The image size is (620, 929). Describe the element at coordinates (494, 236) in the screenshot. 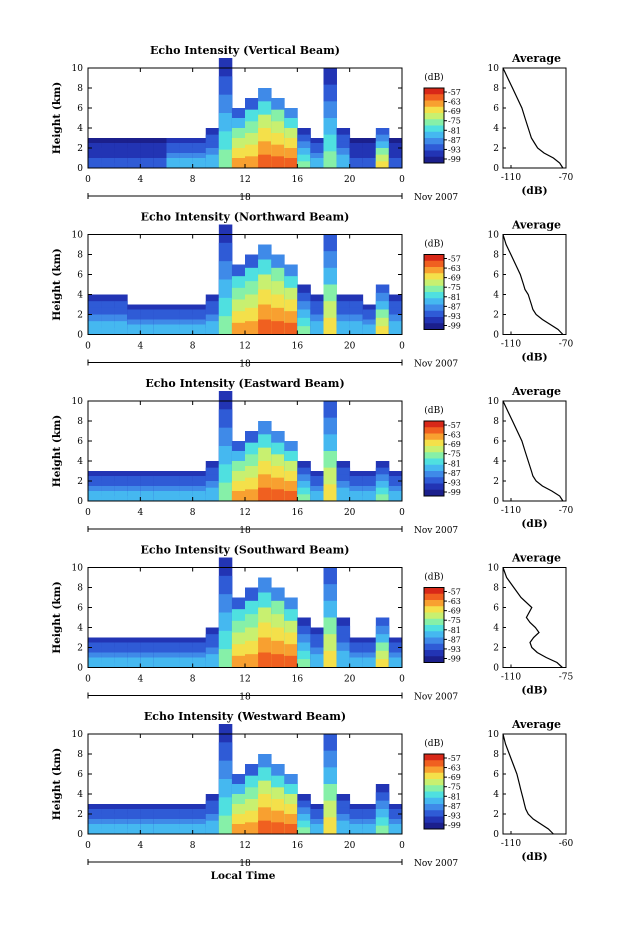

I see `profile-y-tick-label: 10` at that location.